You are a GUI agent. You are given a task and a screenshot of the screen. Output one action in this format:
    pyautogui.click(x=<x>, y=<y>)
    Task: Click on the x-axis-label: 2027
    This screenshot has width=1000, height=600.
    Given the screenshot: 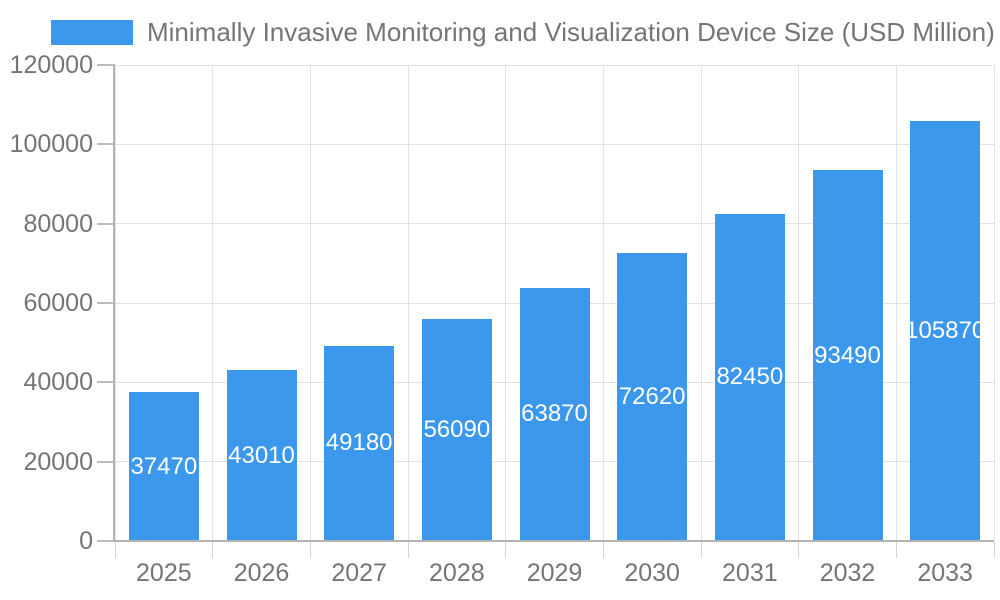 What is the action you would take?
    pyautogui.click(x=359, y=573)
    